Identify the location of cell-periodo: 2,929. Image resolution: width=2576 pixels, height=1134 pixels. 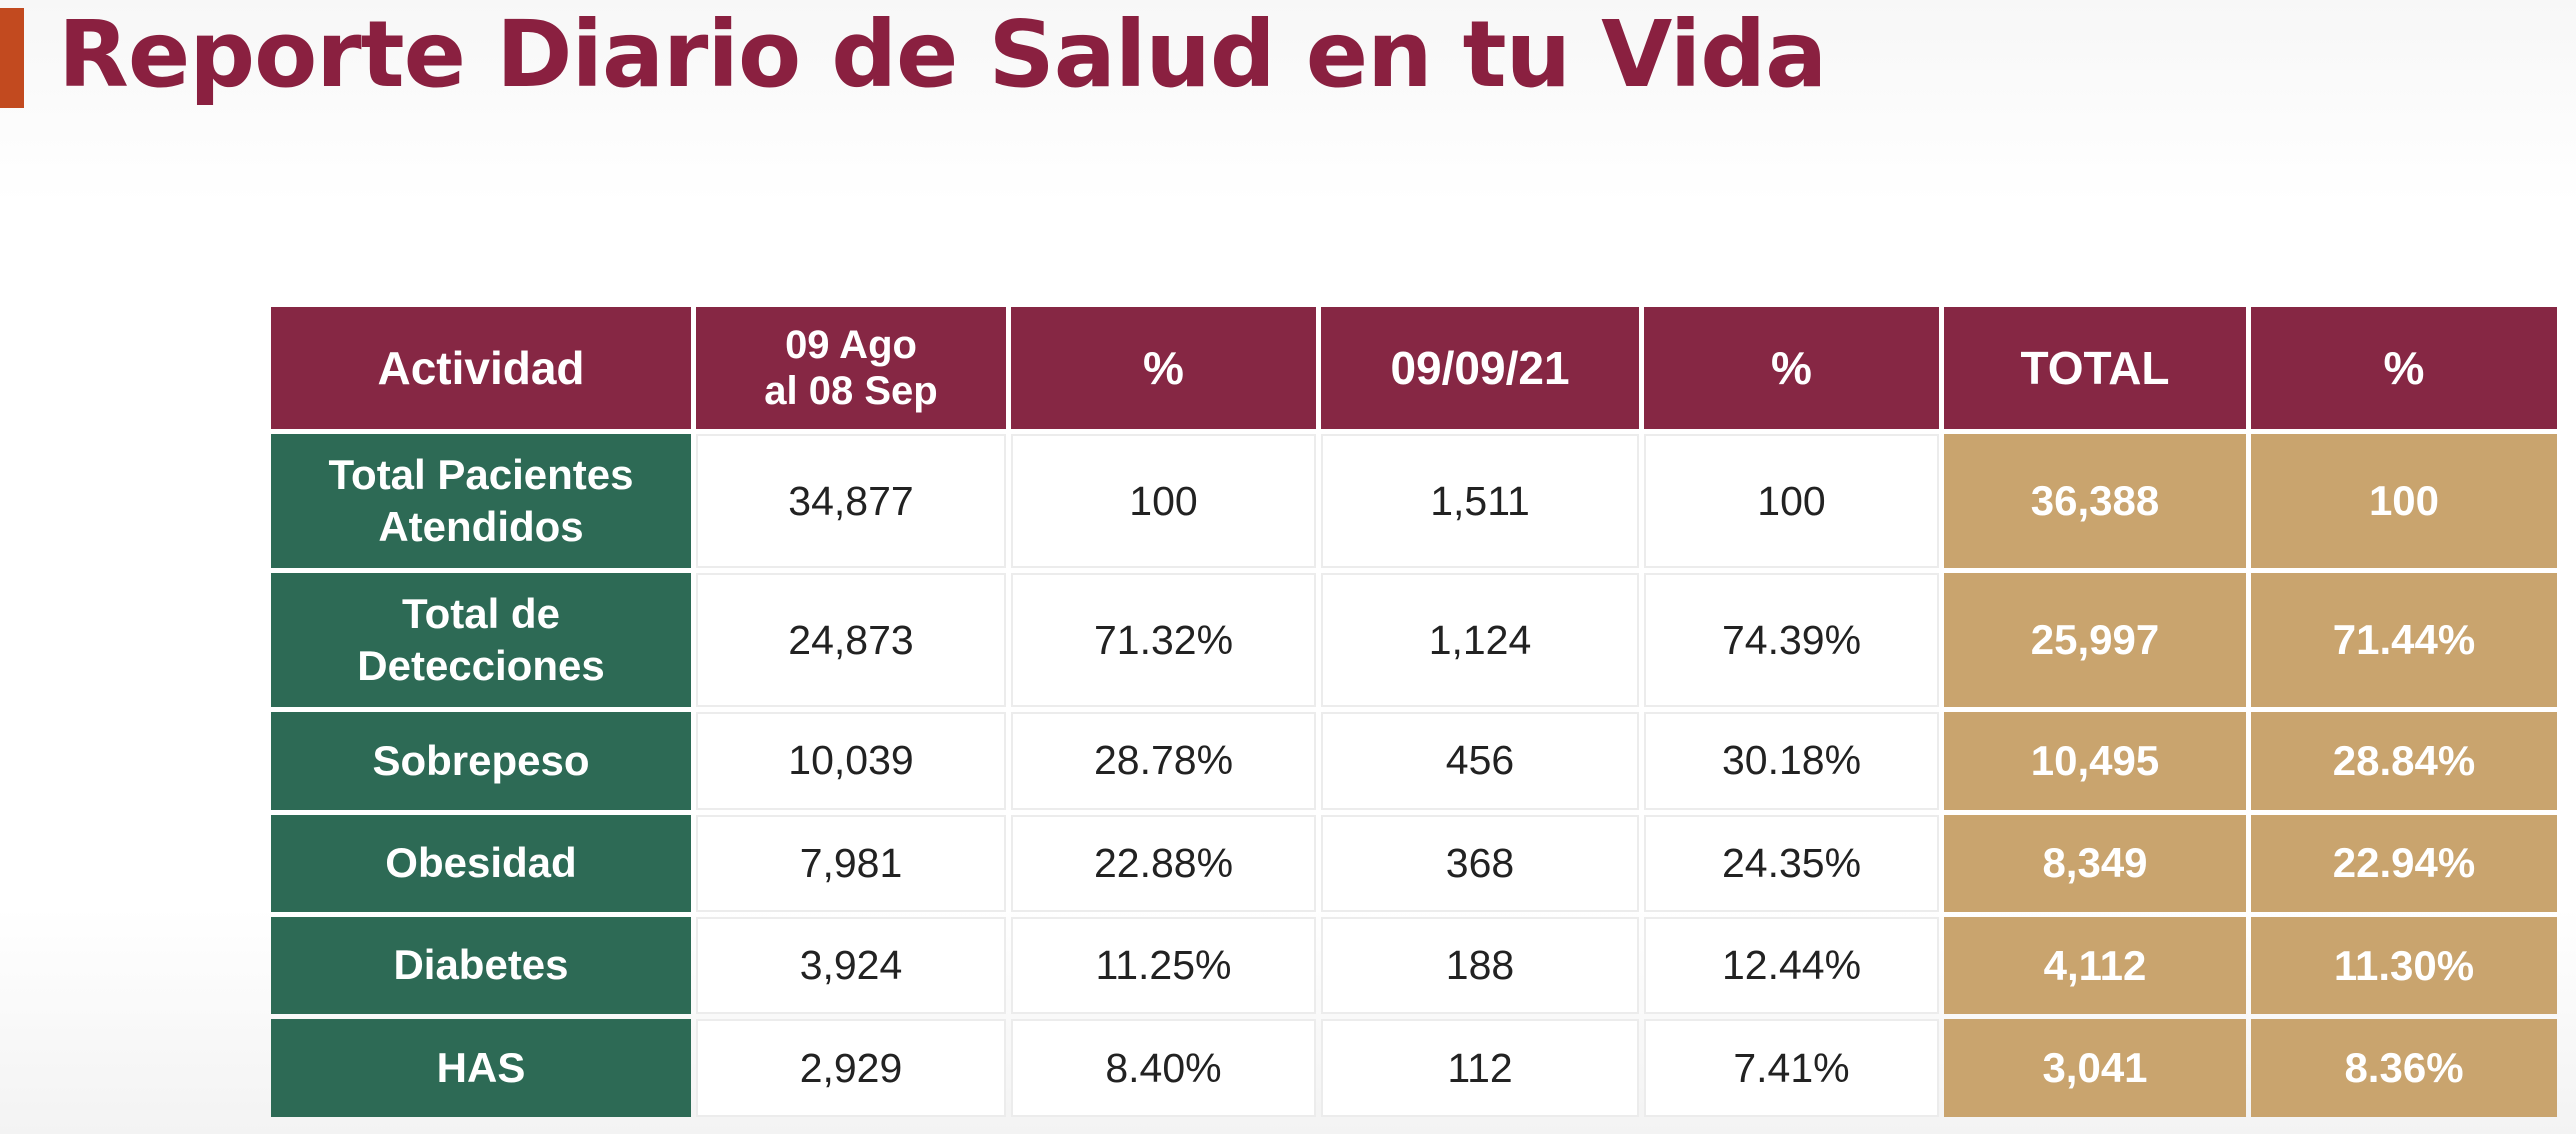
(851, 1068).